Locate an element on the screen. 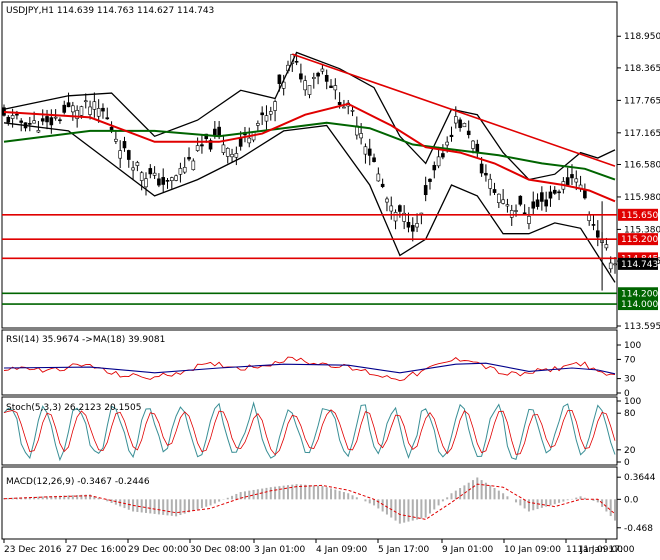  rsi-line is located at coordinates (309, 369).